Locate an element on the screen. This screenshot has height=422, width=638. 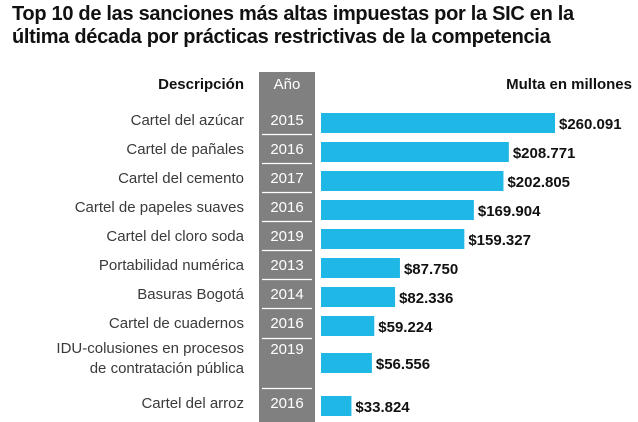
category-label: Cartel de papeles suaves is located at coordinates (159, 207).